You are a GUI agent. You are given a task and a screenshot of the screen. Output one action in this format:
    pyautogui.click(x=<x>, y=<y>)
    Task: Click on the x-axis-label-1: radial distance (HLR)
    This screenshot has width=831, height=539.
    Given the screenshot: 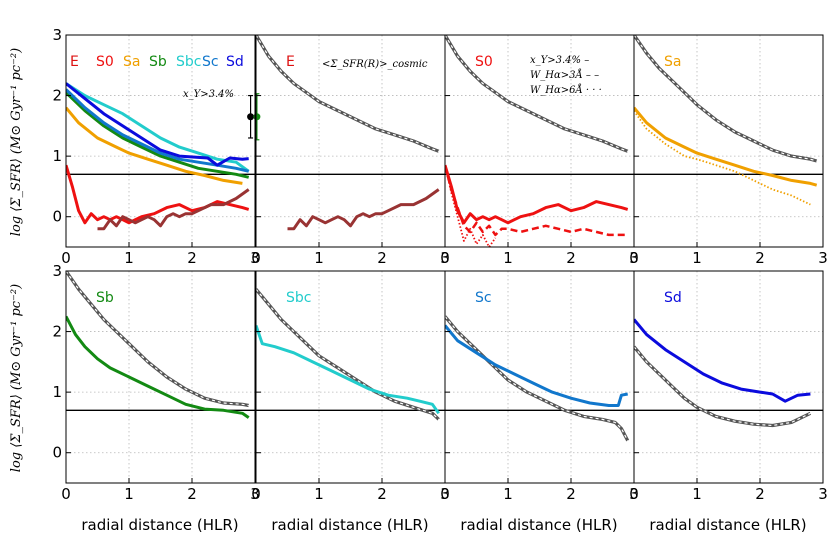 What is the action you would take?
    pyautogui.click(x=159, y=525)
    